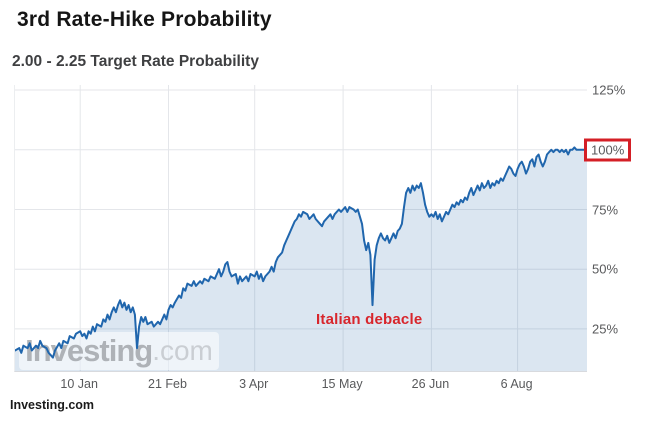 The width and height of the screenshot is (667, 434). Describe the element at coordinates (254, 384) in the screenshot. I see `x-axis-label-3-apr: 3 Apr` at that location.